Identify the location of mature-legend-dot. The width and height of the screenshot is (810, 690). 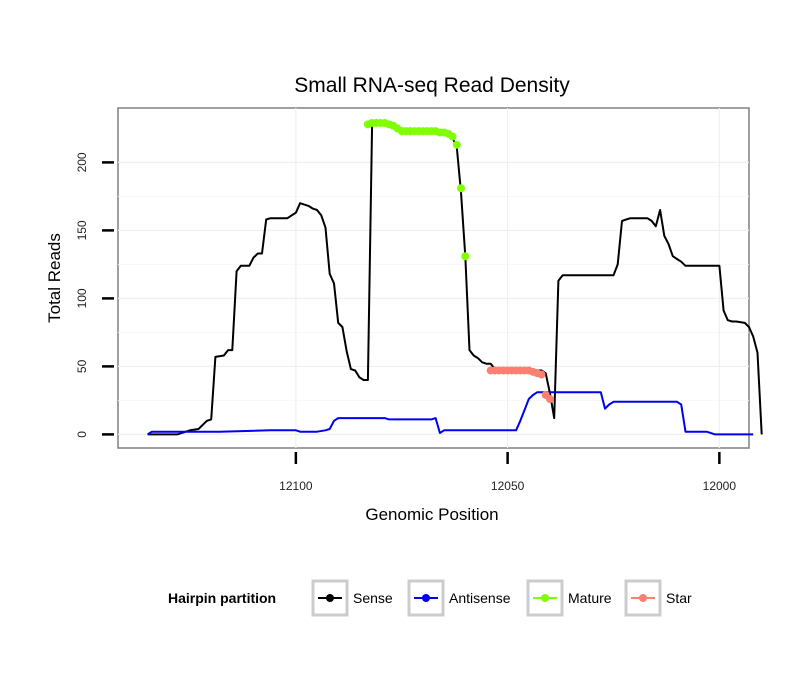
(545, 598).